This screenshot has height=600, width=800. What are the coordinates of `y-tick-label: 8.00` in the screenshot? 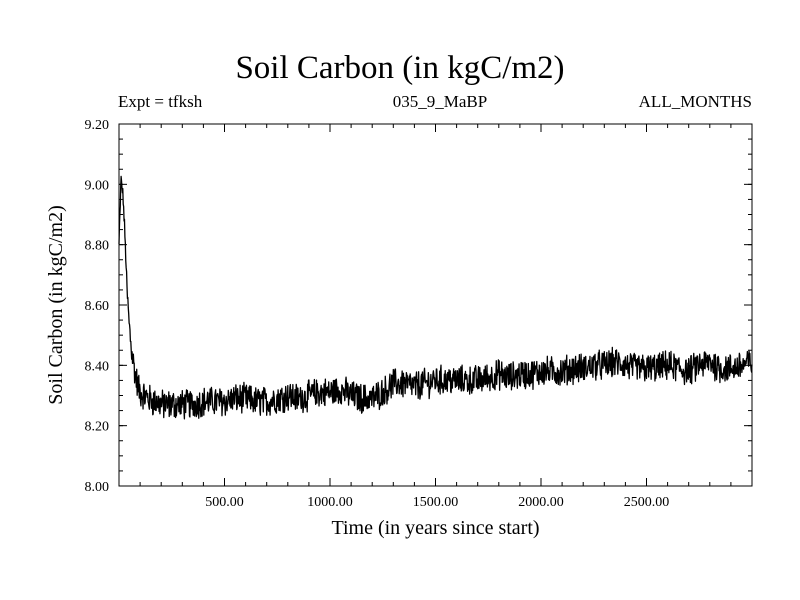 It's located at (97, 487).